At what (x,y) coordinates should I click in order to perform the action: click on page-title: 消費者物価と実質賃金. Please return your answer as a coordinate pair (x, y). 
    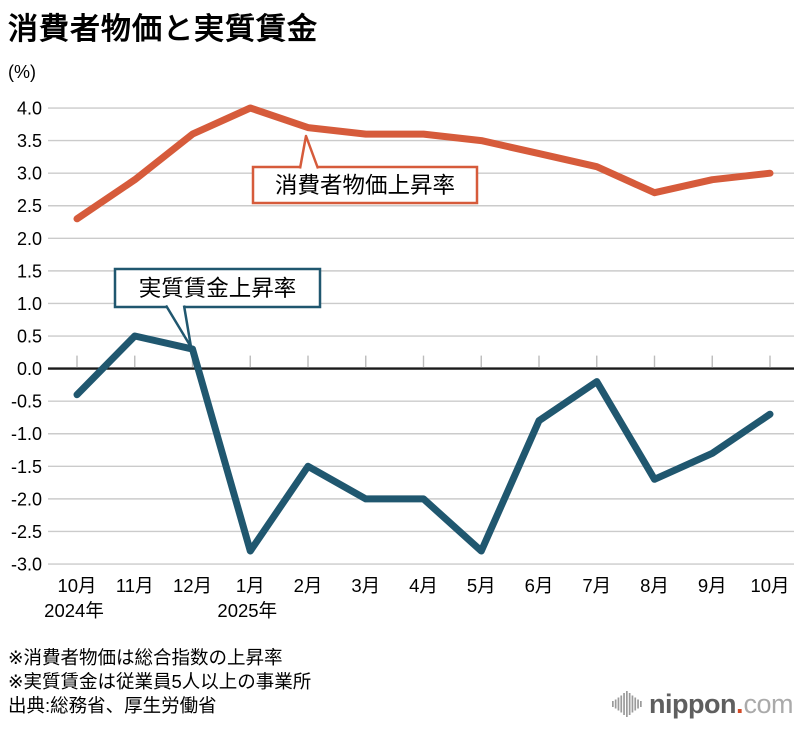
    Looking at the image, I should click on (163, 29).